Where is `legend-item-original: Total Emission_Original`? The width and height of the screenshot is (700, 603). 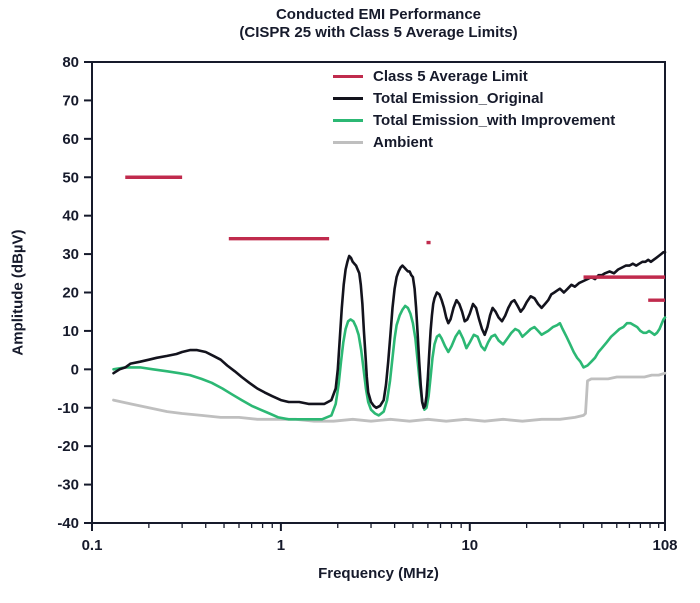
legend-item-original: Total Emission_Original is located at coordinates (474, 98).